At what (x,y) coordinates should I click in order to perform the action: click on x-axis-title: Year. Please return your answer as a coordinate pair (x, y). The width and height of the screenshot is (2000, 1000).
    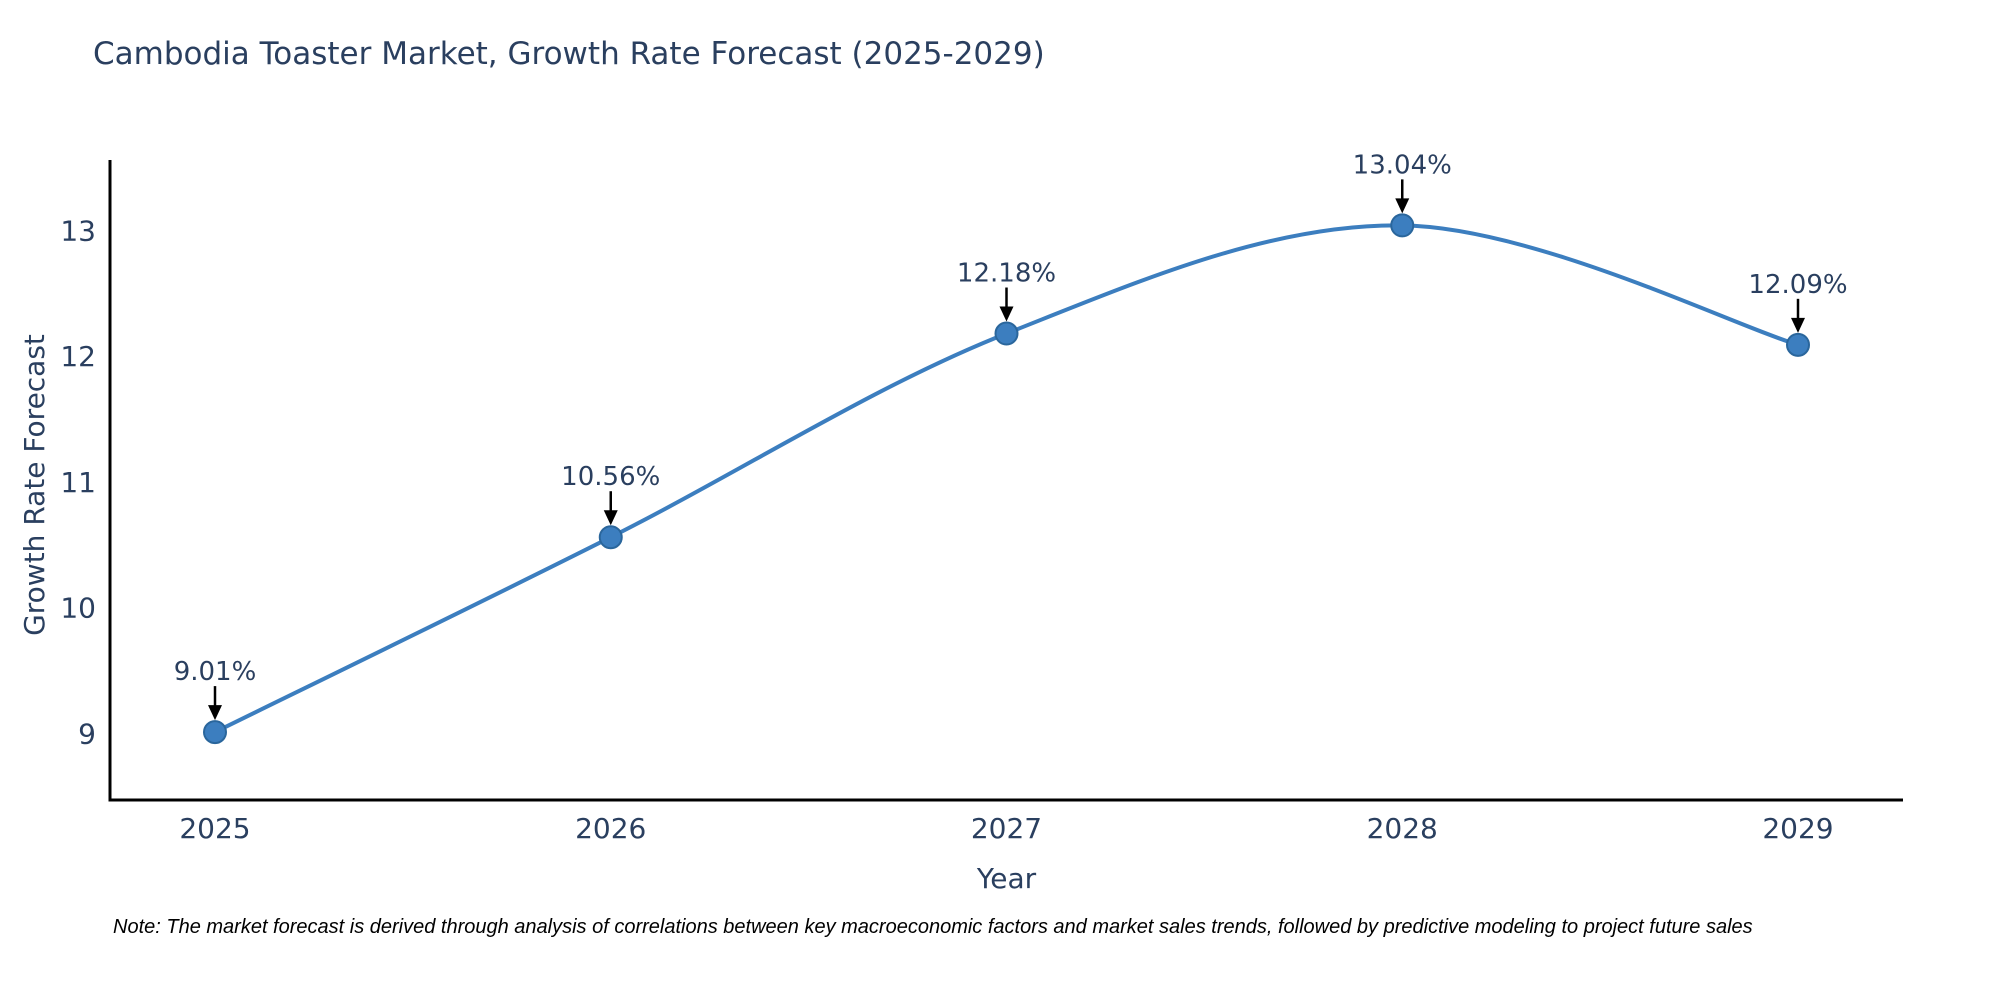
    Looking at the image, I should click on (1006, 878).